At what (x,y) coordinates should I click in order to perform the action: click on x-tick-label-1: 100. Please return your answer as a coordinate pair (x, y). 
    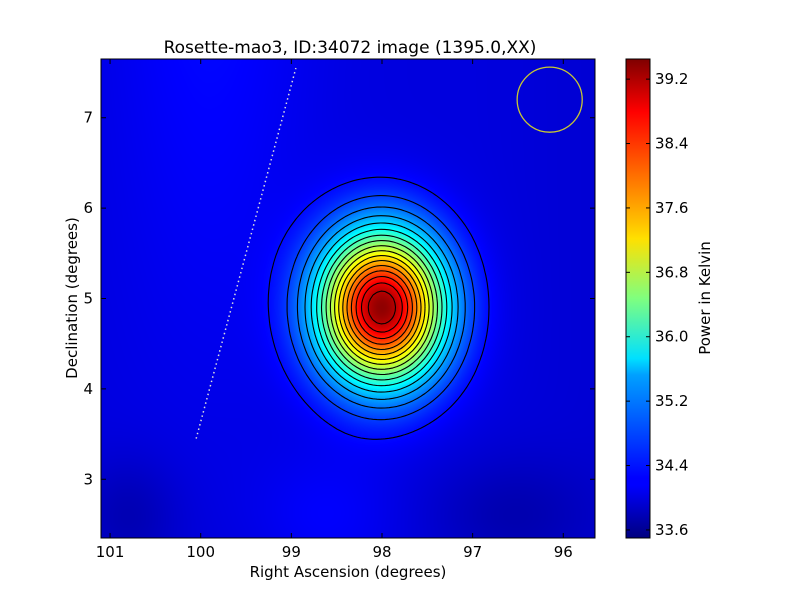
    Looking at the image, I should click on (200, 552).